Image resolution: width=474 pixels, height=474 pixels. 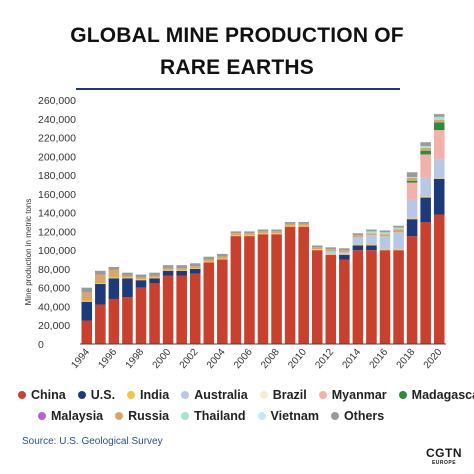 What do you see at coordinates (100, 283) in the screenshot?
I see `bar-segment-india-1995` at bounding box center [100, 283].